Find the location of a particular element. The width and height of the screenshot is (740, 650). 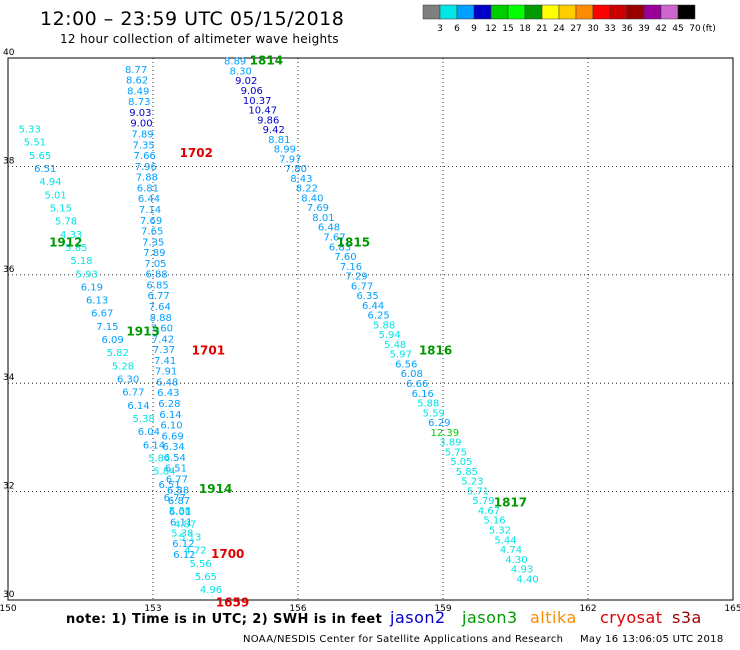

legend-label: 9 is located at coordinates (474, 29).